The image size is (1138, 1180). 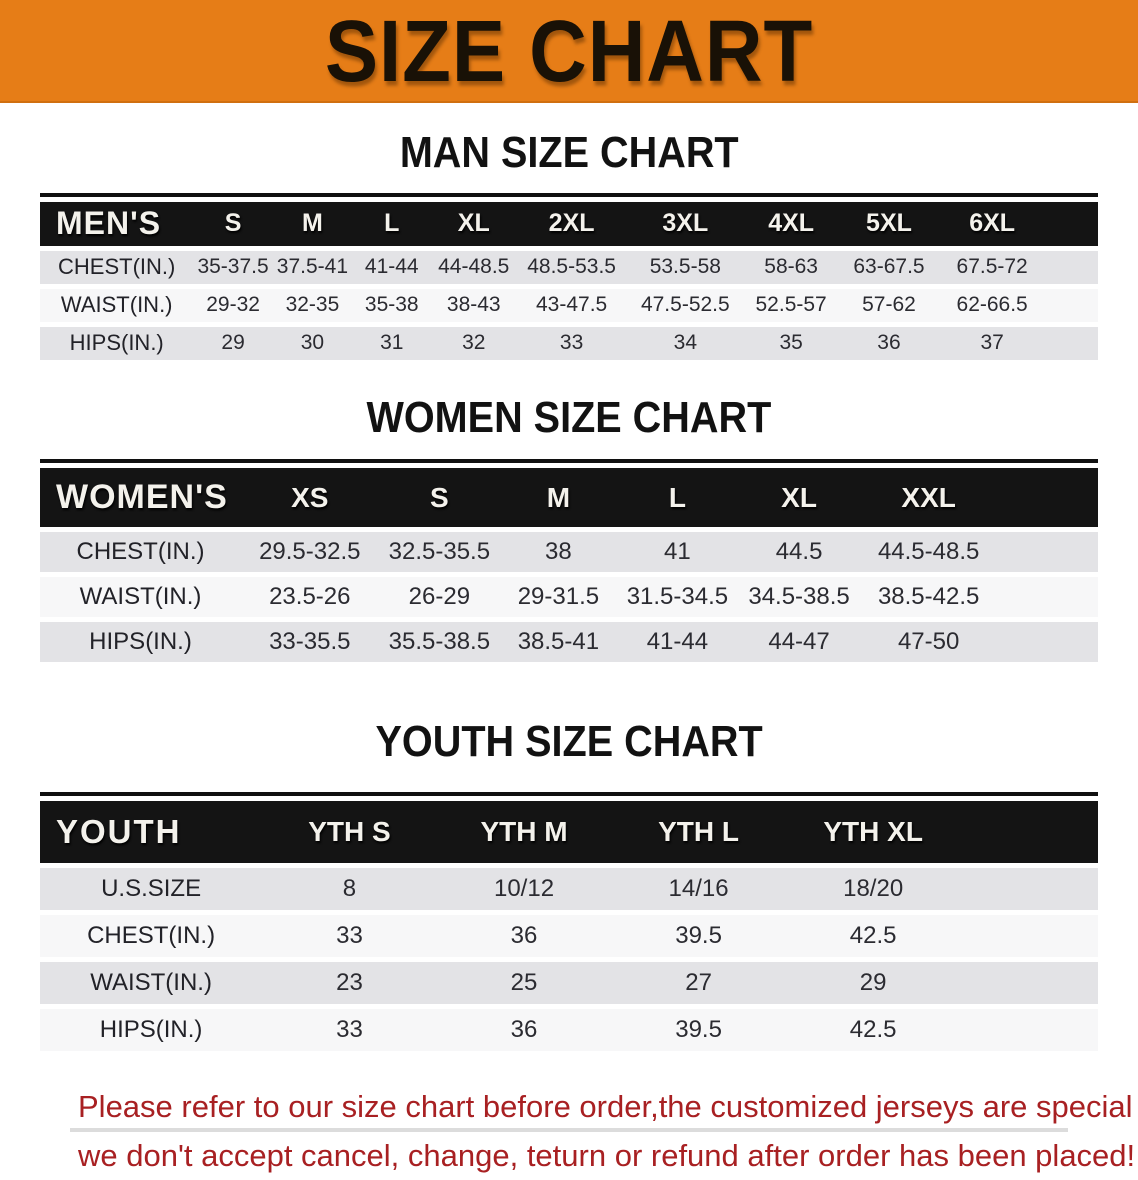 What do you see at coordinates (873, 888) in the screenshot?
I see `cell-value: 18/20` at bounding box center [873, 888].